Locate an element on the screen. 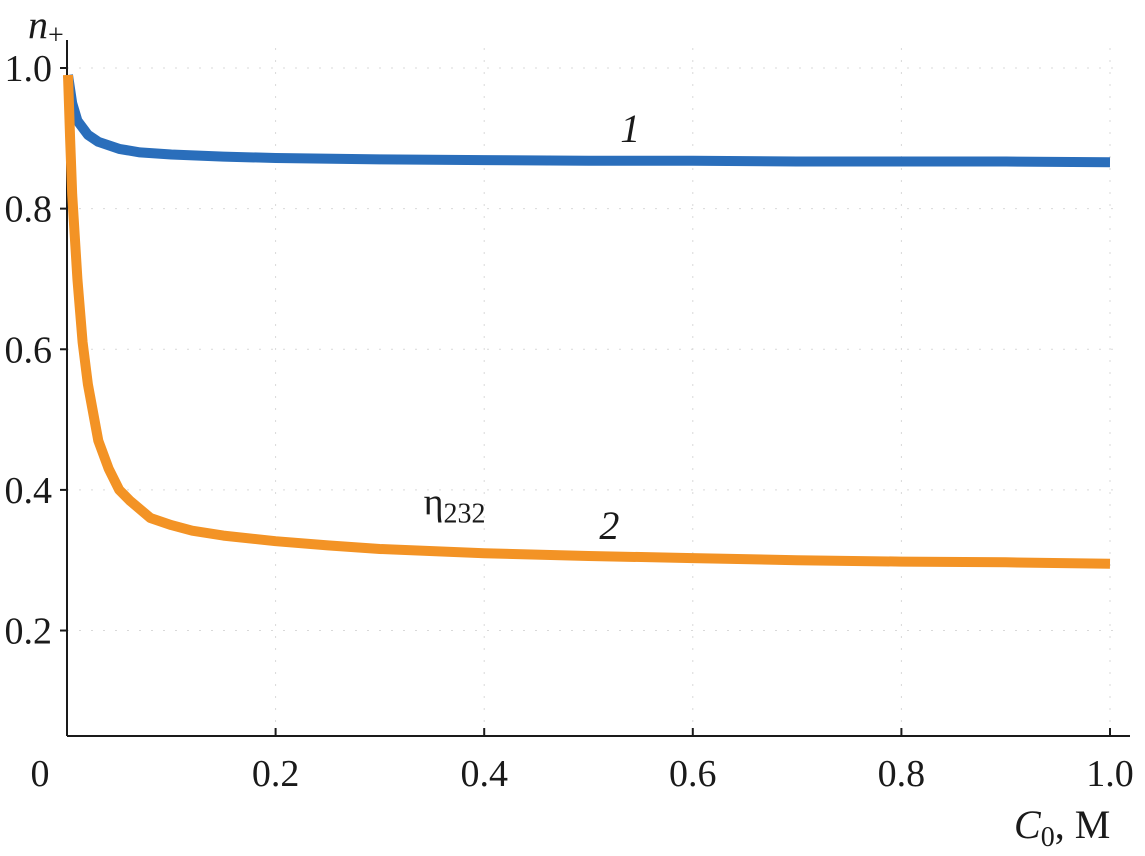 The height and width of the screenshot is (856, 1145). y-tick-label-2: 0.6 is located at coordinates (29, 350).